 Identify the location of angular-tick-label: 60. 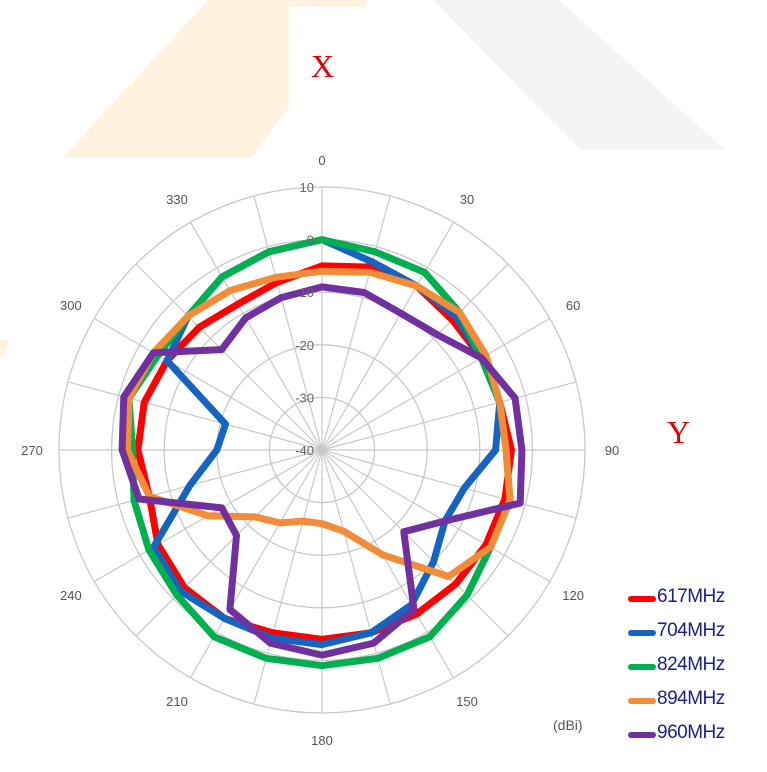
(573, 305).